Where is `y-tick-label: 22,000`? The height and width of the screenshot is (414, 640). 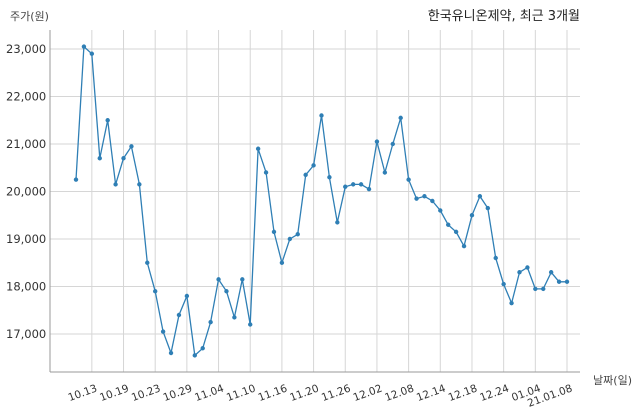
y-tick-label: 22,000 is located at coordinates (26, 97).